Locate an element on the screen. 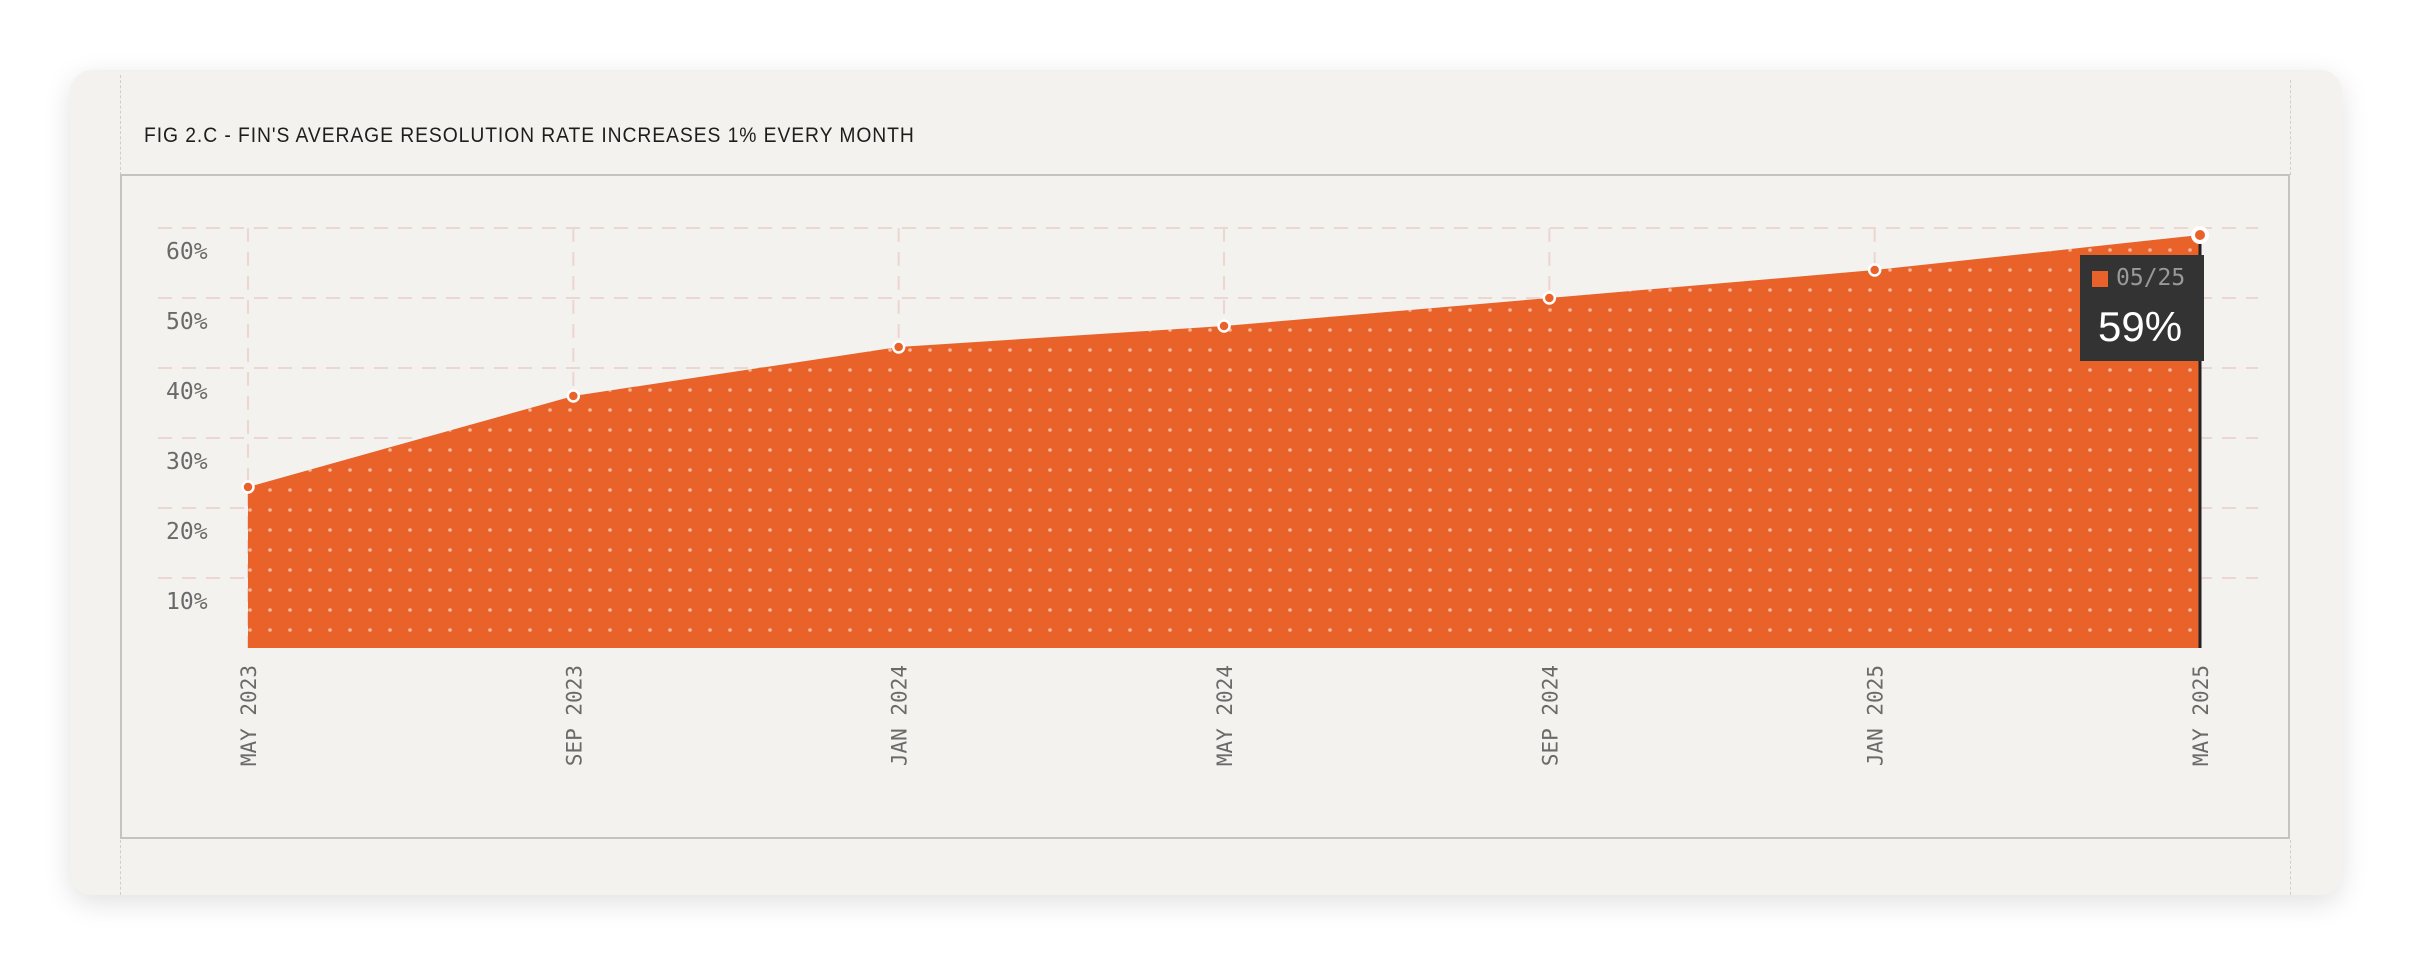 The image size is (2412, 966). y-tick-label: 30% is located at coordinates (187, 462).